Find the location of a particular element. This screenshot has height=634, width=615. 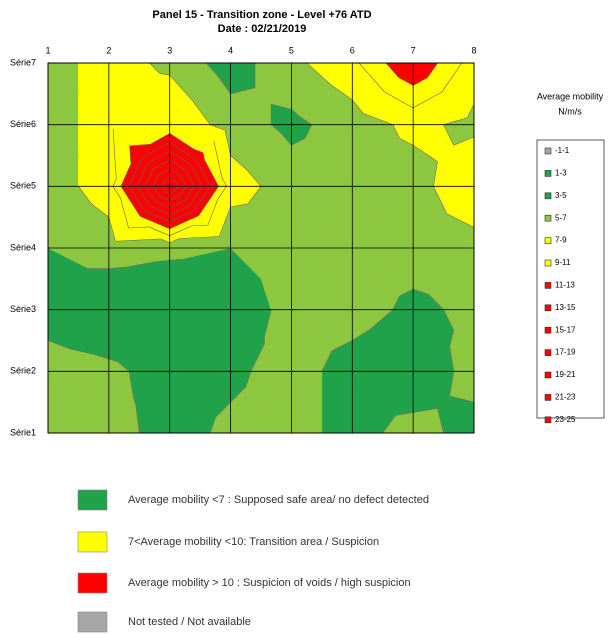

y-tick-label: Série5 is located at coordinates (23, 186).